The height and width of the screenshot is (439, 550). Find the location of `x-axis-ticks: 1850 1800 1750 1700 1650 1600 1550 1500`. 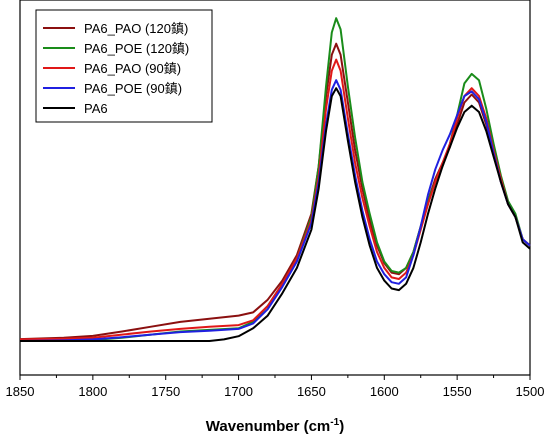

x-axis-ticks: 1850 1800 1750 1700 1650 1600 1550 1500 is located at coordinates (275, 387).